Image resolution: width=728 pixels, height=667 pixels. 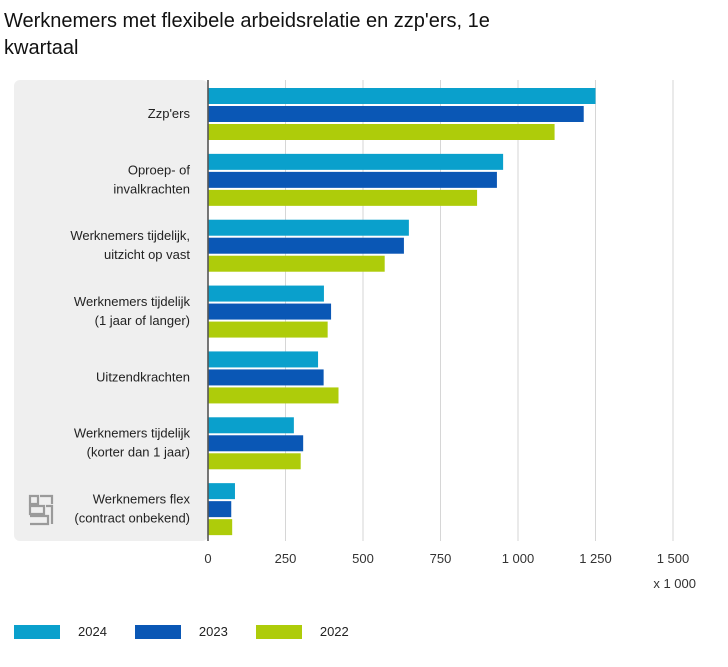 What do you see at coordinates (673, 558) in the screenshot?
I see `x-tick-label: 1 500` at bounding box center [673, 558].